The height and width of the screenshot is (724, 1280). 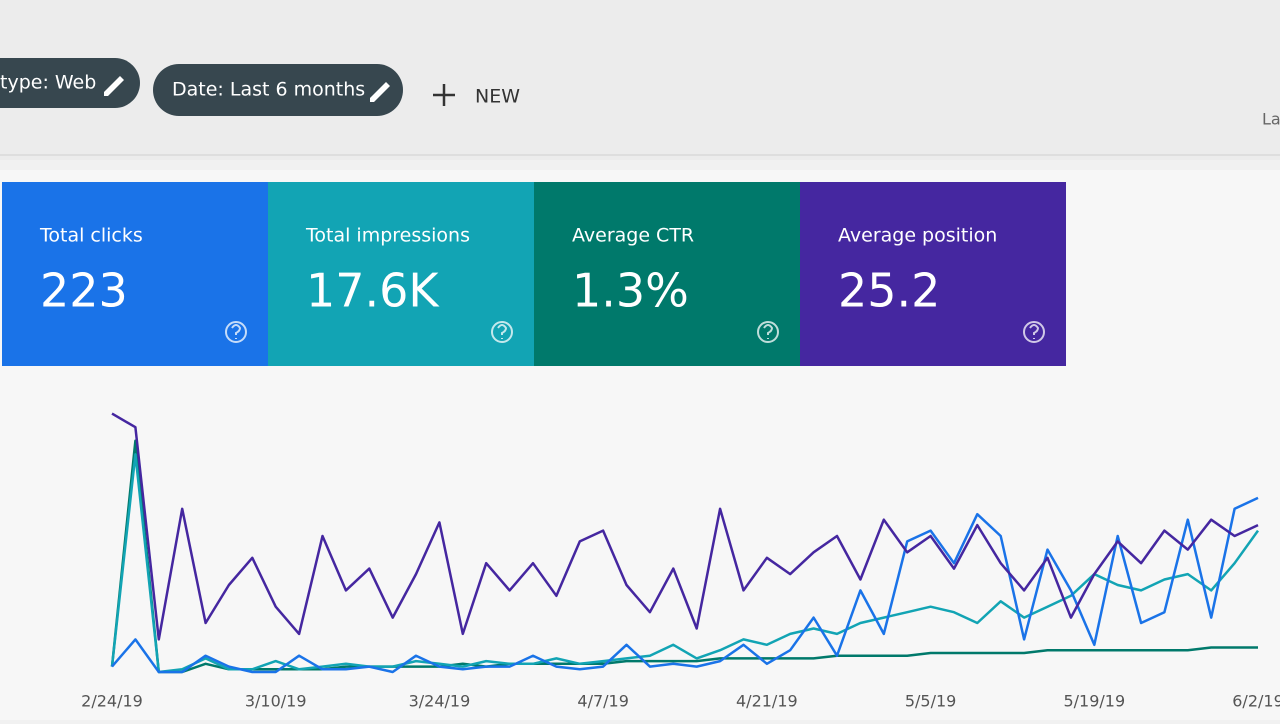 What do you see at coordinates (931, 701) in the screenshot?
I see `x-tick-label: 5/5/19` at bounding box center [931, 701].